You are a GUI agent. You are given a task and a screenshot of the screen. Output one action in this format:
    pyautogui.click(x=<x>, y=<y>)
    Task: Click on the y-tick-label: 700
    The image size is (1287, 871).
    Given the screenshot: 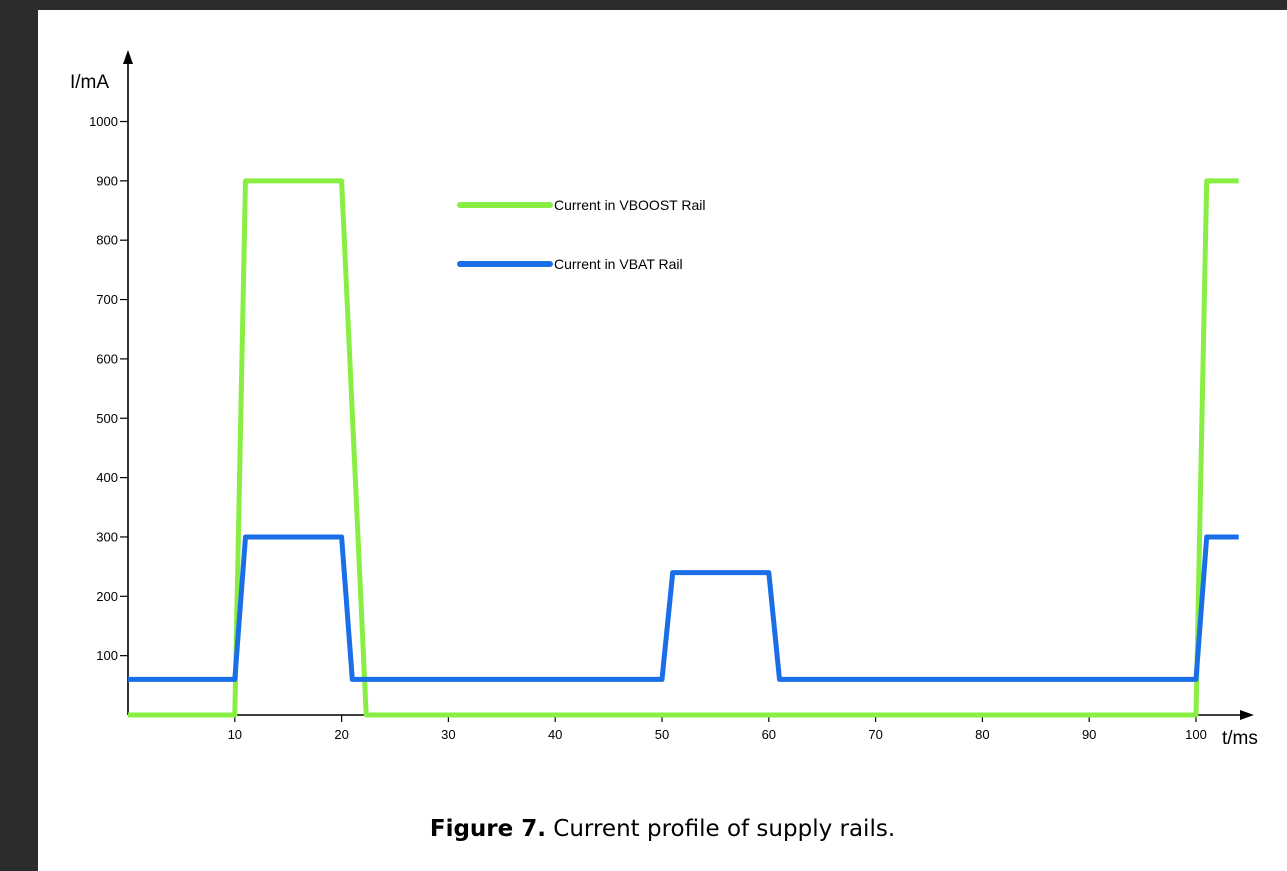 What is the action you would take?
    pyautogui.click(x=107, y=299)
    